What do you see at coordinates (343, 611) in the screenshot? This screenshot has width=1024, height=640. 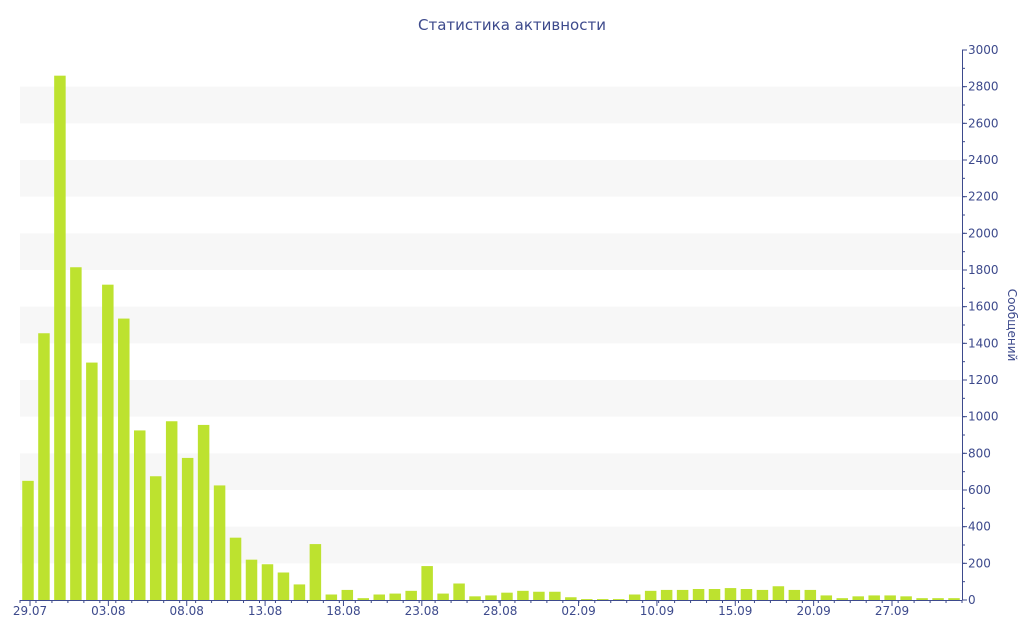 I see `x-tick-label: 18.08` at bounding box center [343, 611].